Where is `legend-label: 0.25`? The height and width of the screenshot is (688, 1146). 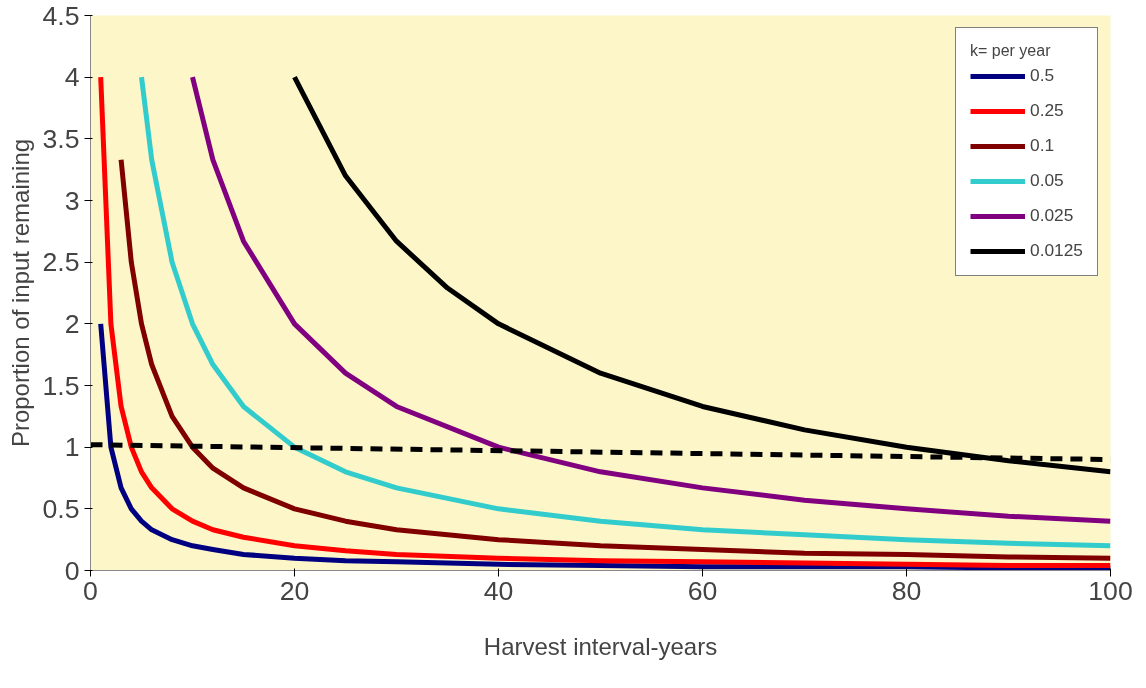 legend-label: 0.25 is located at coordinates (1047, 110).